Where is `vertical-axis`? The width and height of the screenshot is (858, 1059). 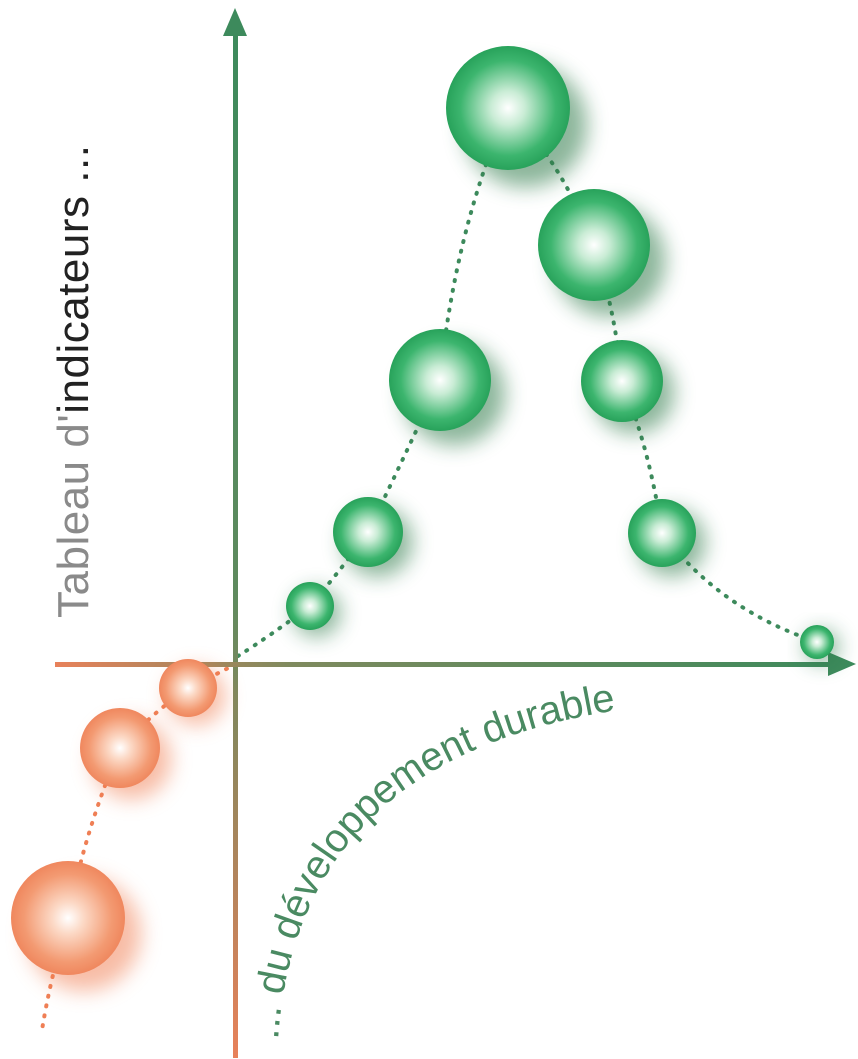 vertical-axis is located at coordinates (235, 533).